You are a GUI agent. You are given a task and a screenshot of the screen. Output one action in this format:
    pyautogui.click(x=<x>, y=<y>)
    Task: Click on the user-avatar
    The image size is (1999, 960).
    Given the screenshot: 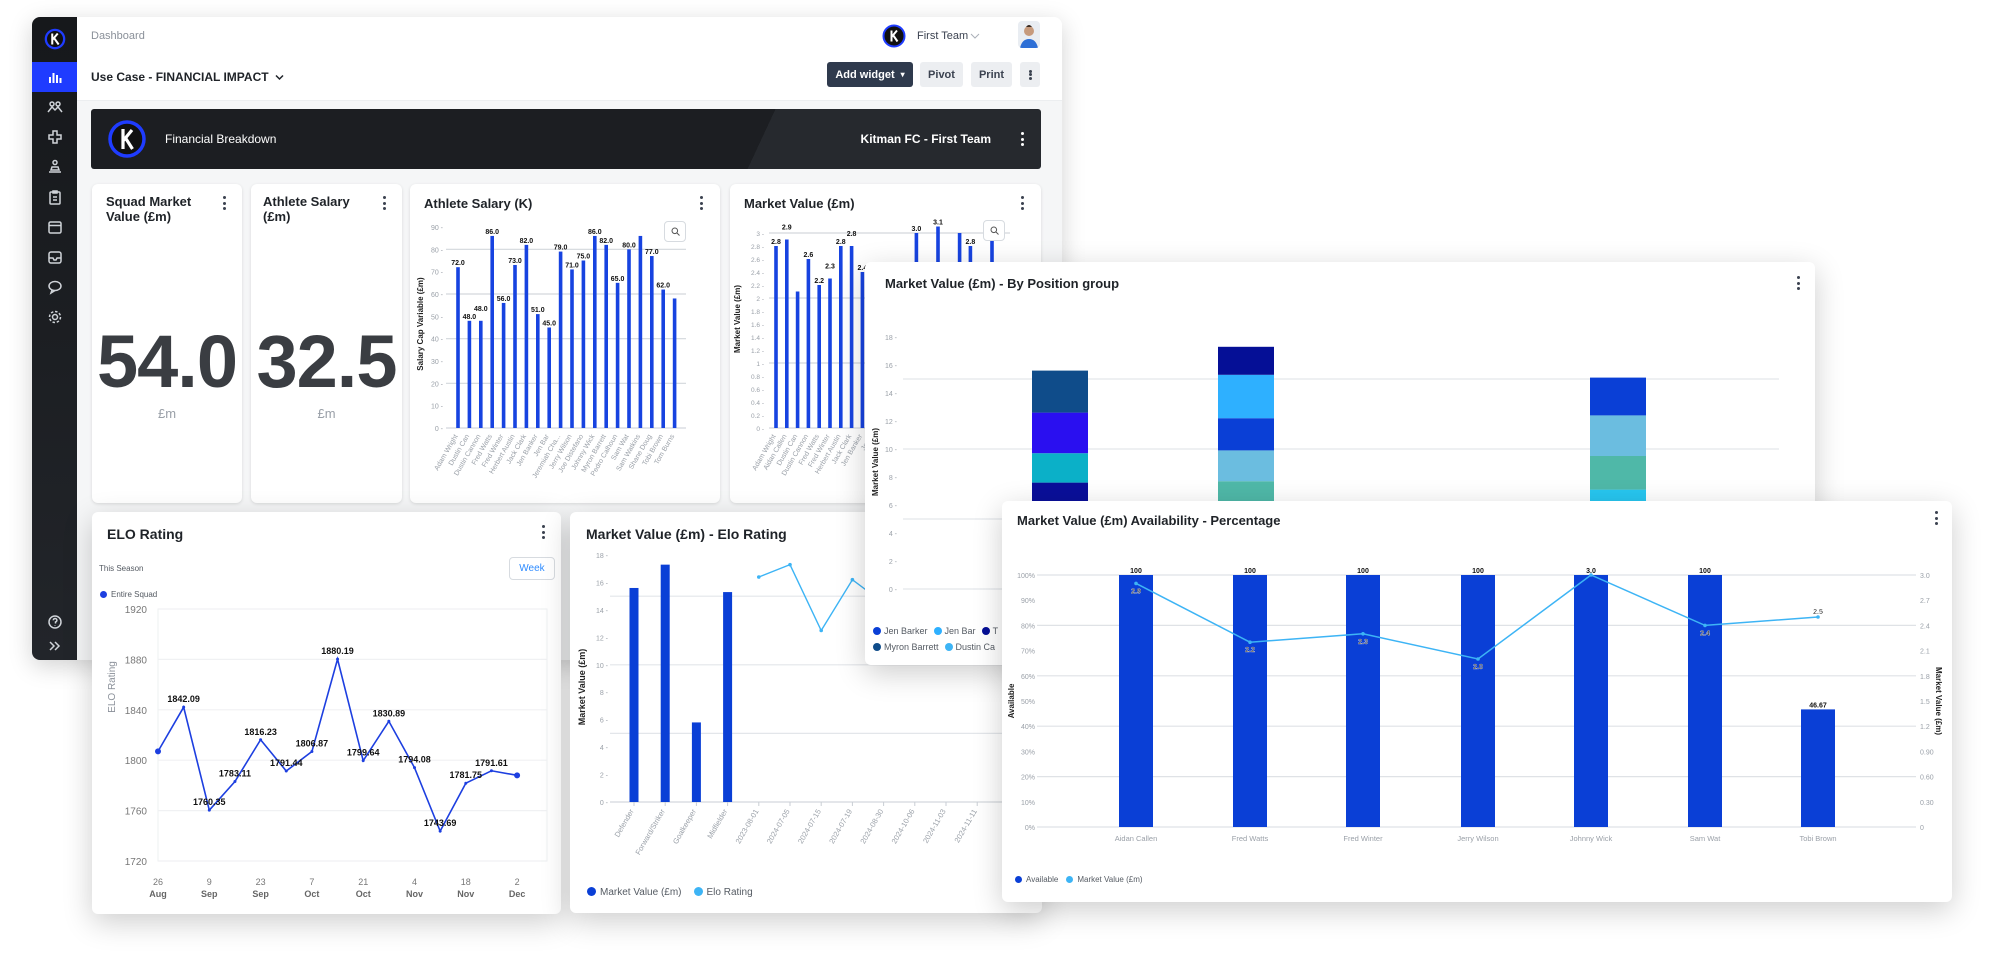 What is the action you would take?
    pyautogui.click(x=1029, y=34)
    